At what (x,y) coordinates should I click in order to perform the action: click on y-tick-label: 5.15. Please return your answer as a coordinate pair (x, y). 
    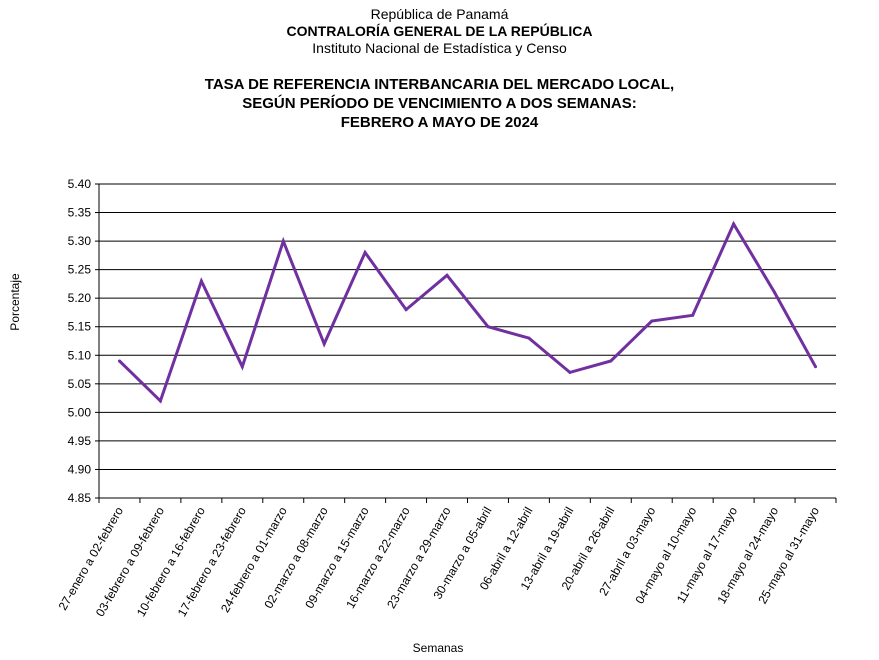
    Looking at the image, I should click on (80, 327).